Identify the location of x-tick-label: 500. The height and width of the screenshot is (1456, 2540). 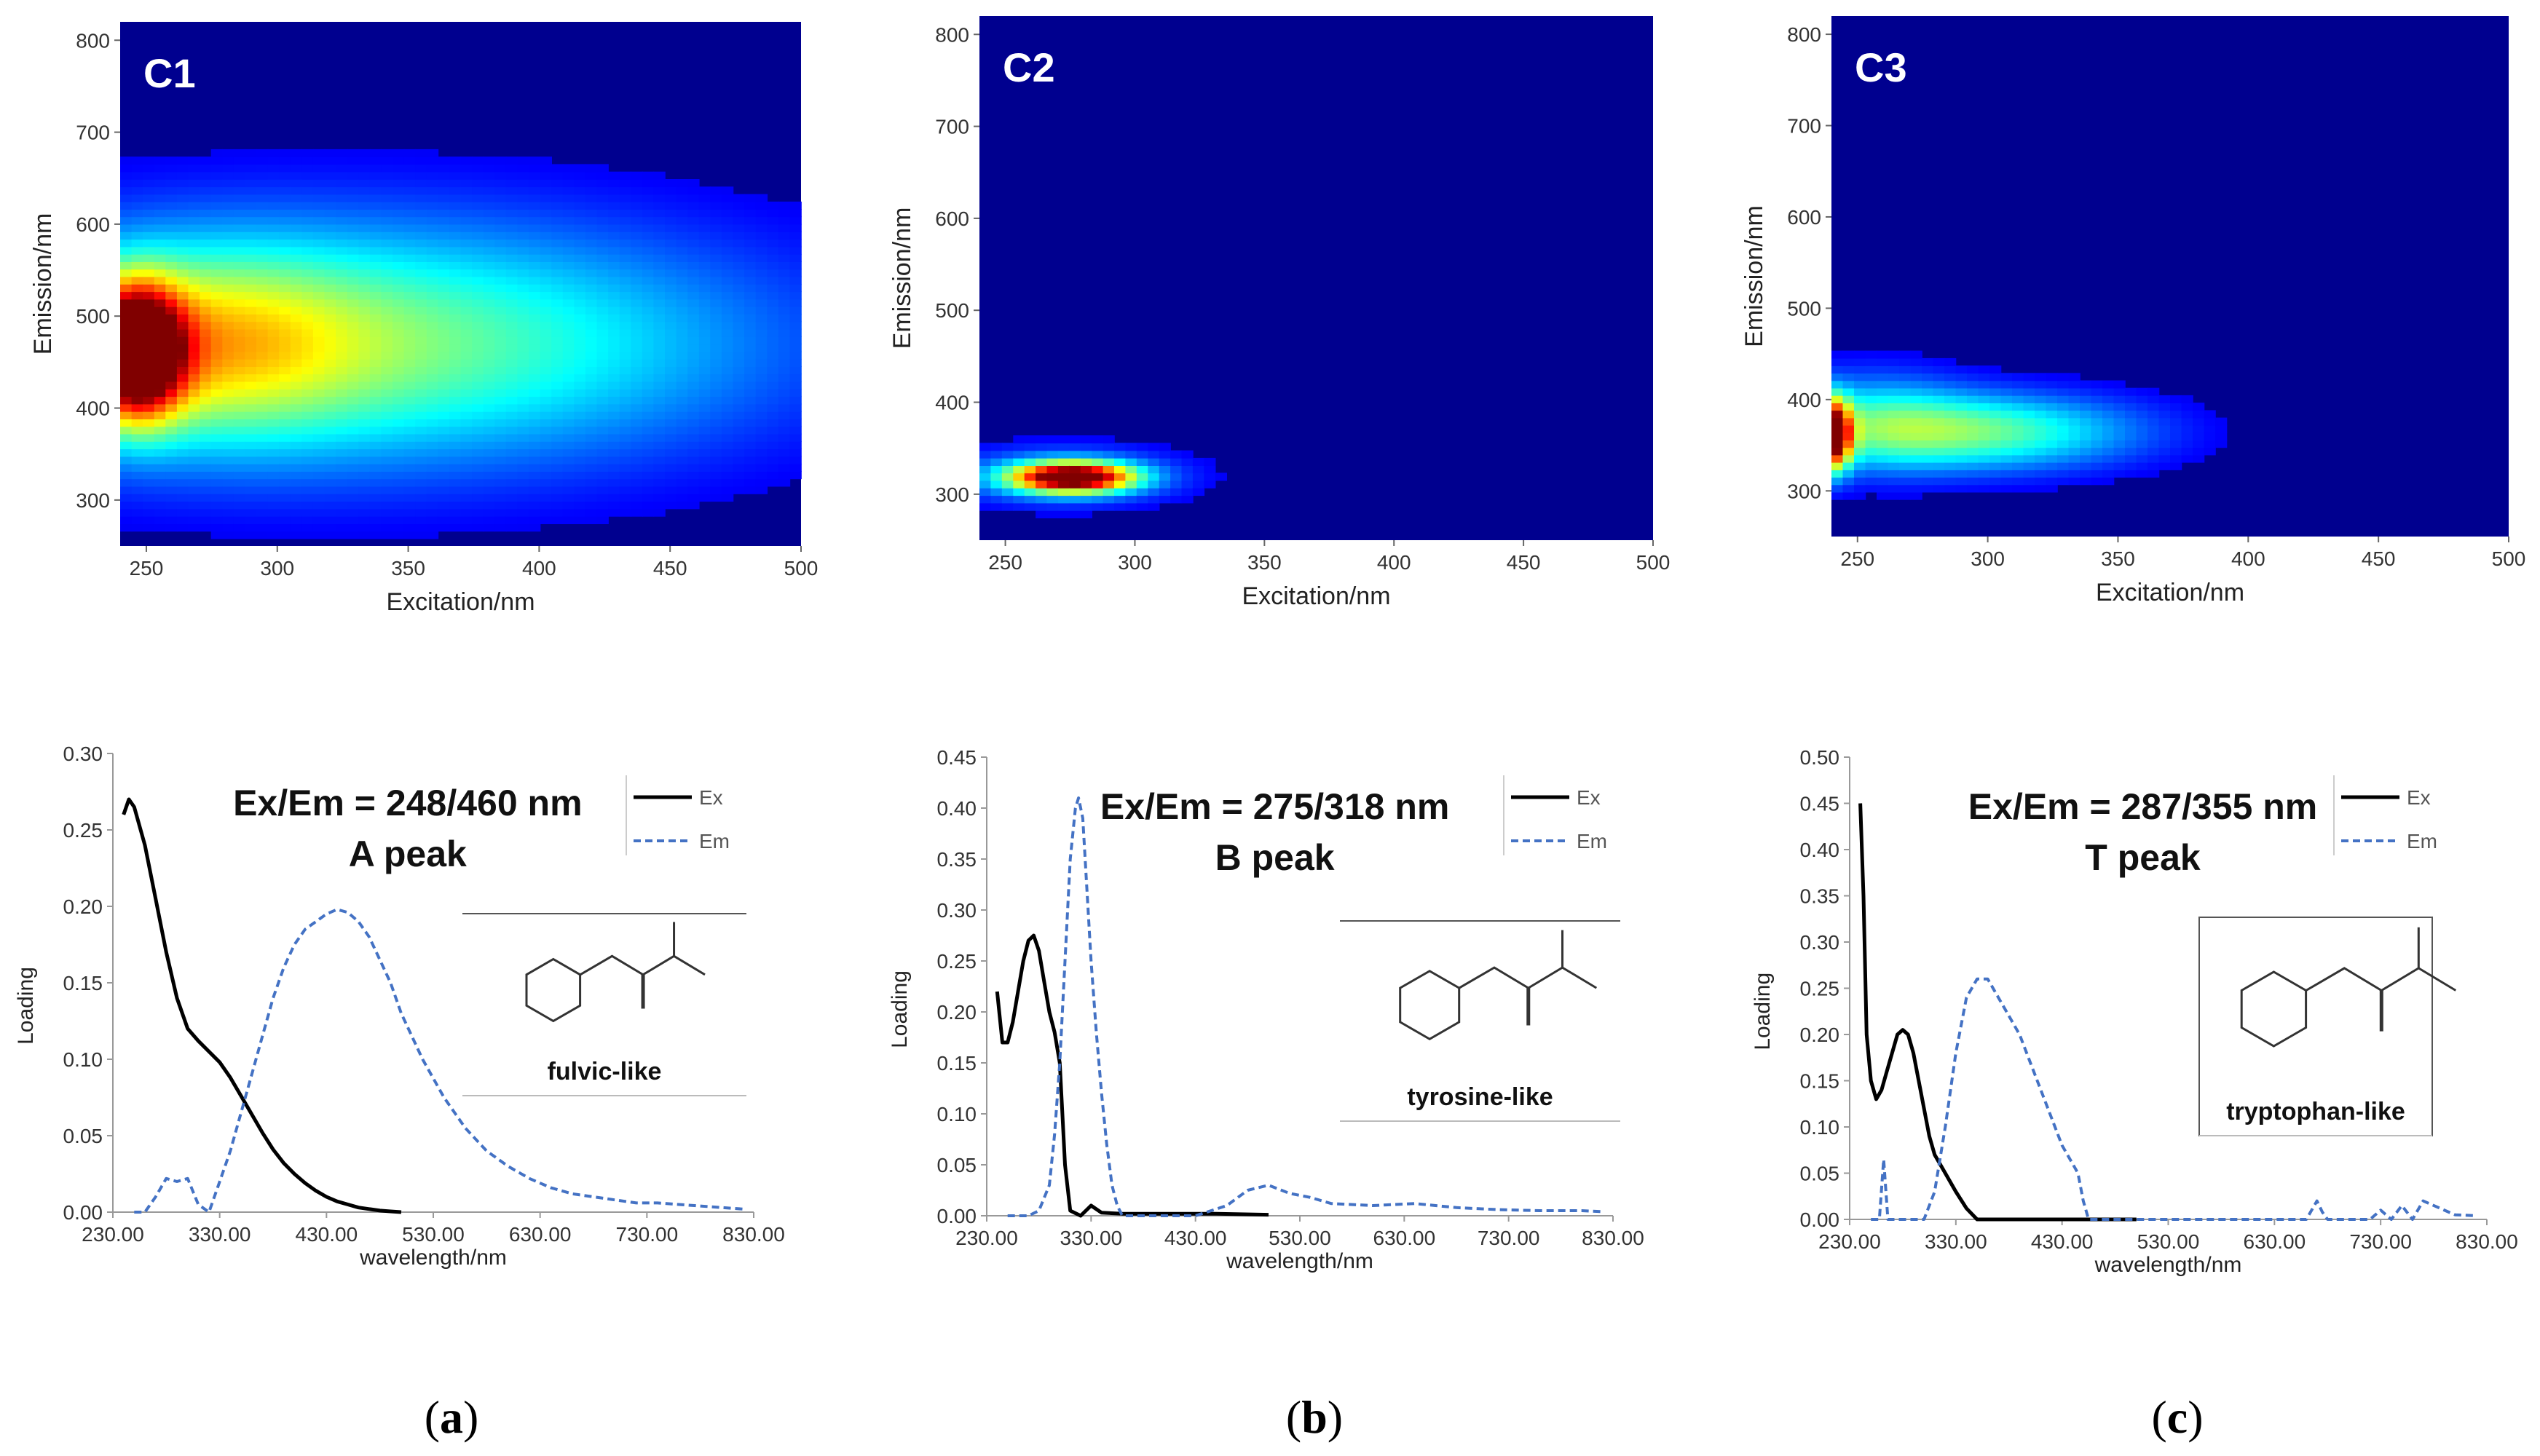
(801, 568).